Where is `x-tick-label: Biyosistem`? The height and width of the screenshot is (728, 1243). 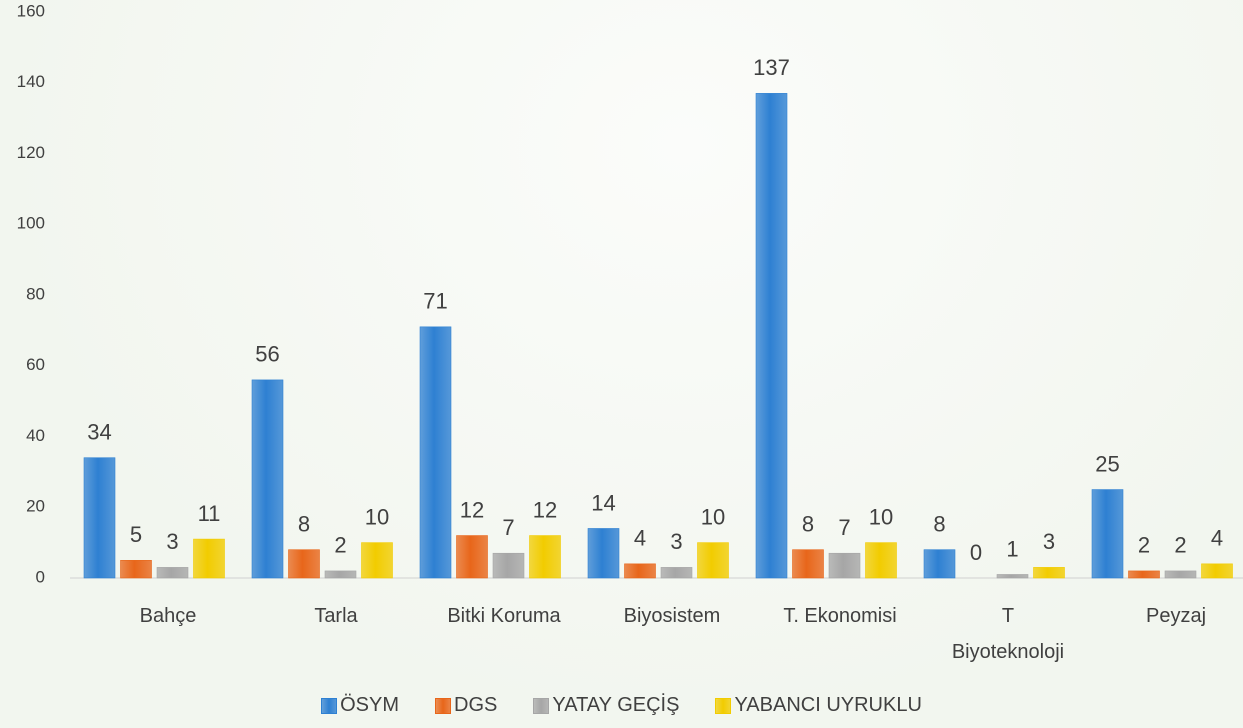 x-tick-label: Biyosistem is located at coordinates (672, 616).